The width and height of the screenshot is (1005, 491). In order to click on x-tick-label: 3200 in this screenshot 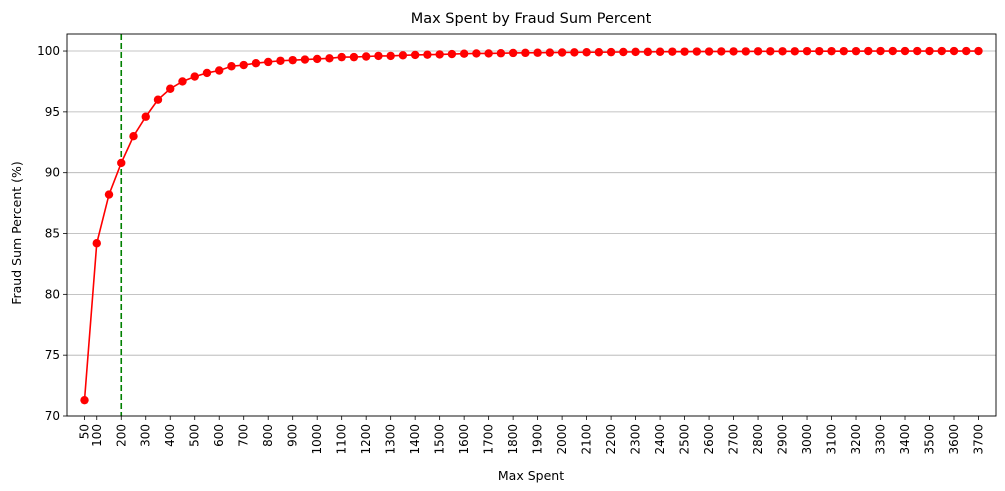, I will do `click(856, 439)`.